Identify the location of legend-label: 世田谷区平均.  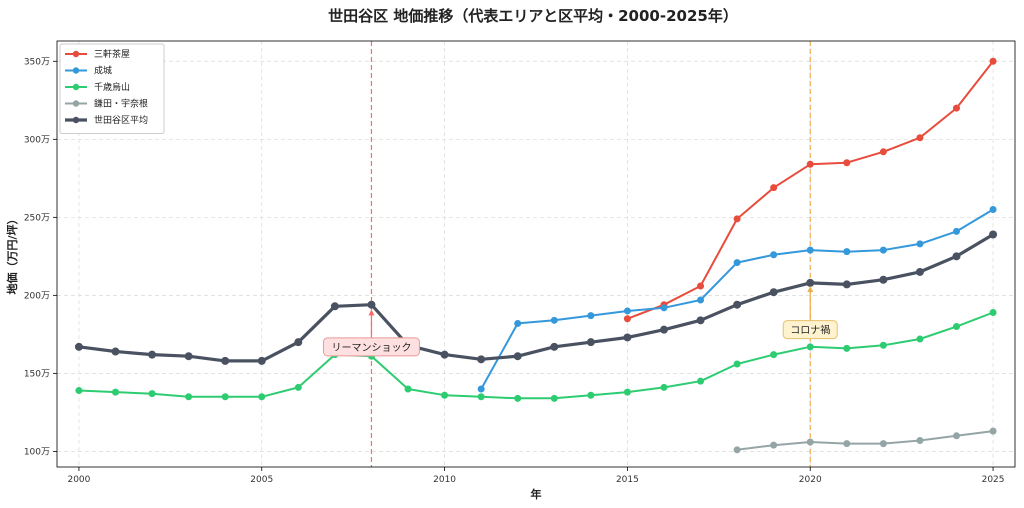
(121, 120).